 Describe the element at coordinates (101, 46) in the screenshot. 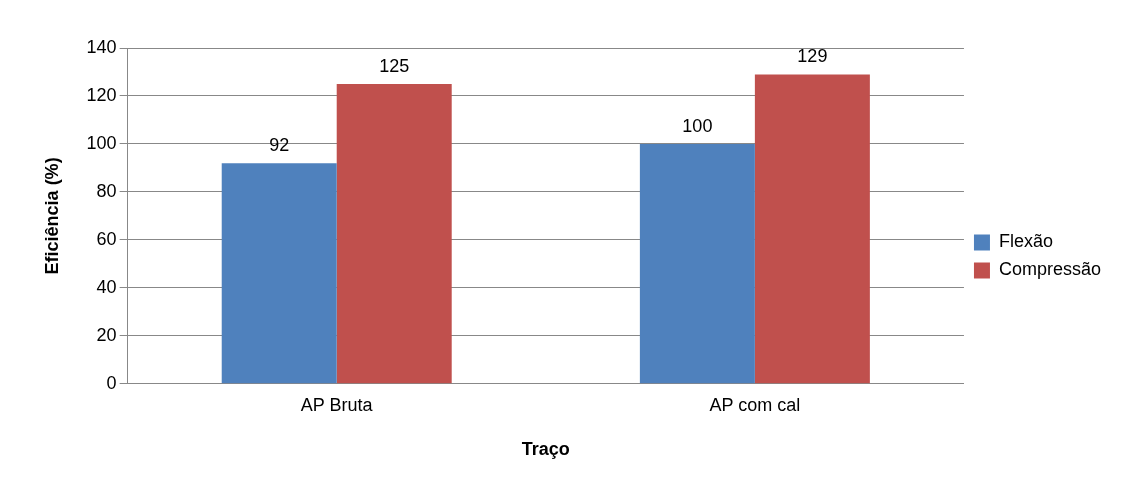

I see `y-tick-label: 140` at that location.